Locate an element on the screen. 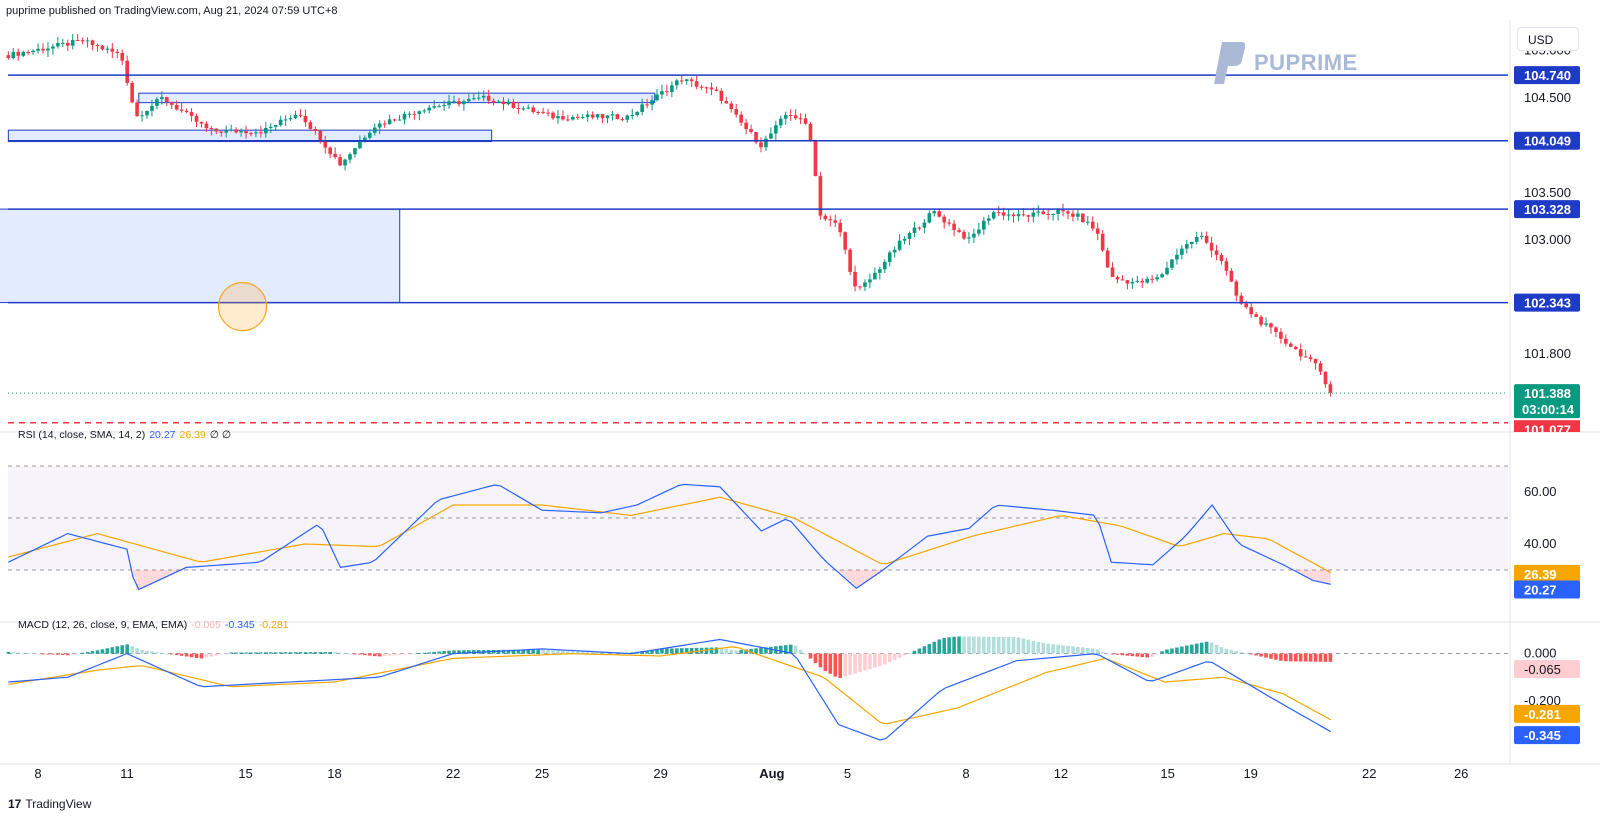 The height and width of the screenshot is (819, 1600). currency-selector: USD is located at coordinates (1548, 39).